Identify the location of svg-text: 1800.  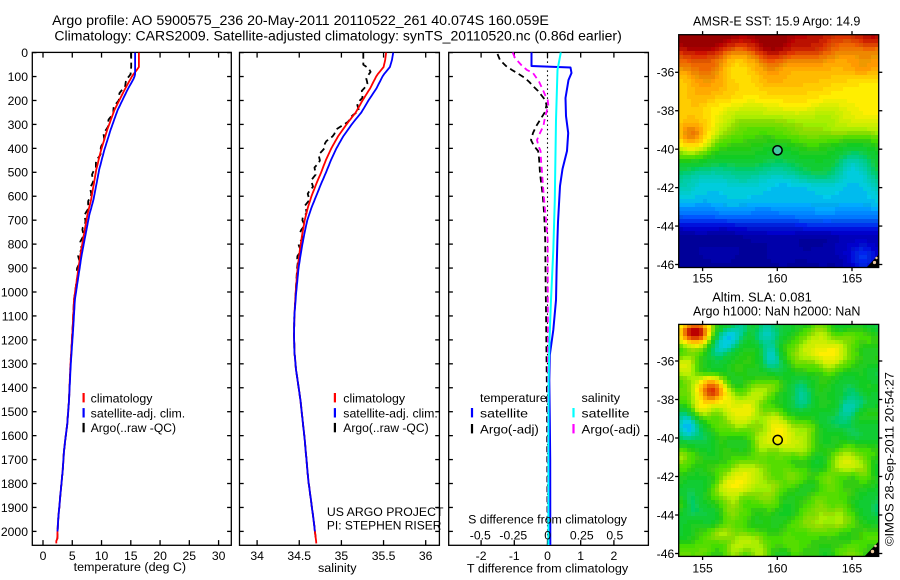
(14, 484).